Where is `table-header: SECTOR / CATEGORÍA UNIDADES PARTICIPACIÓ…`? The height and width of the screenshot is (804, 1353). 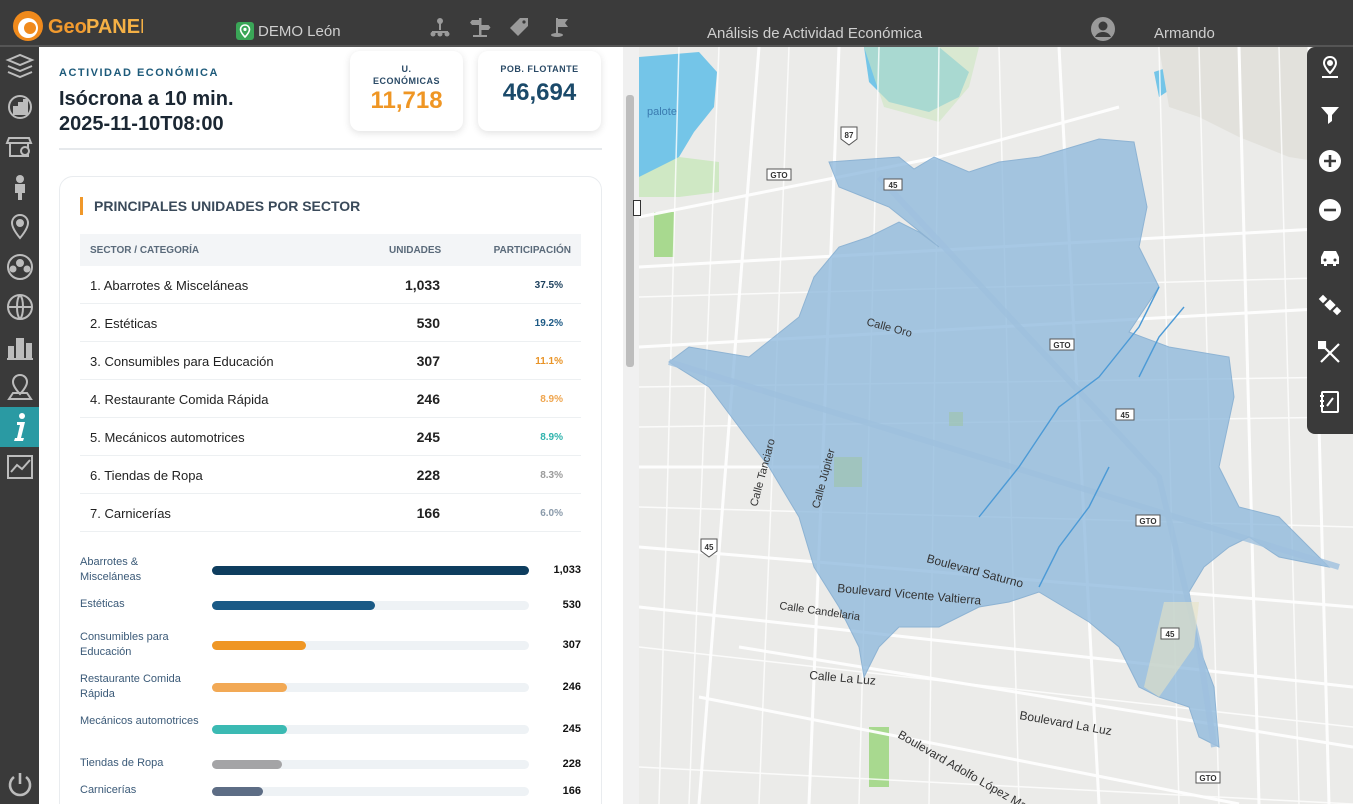
table-header: SECTOR / CATEGORÍA UNIDADES PARTICIPACIÓ… is located at coordinates (330, 250).